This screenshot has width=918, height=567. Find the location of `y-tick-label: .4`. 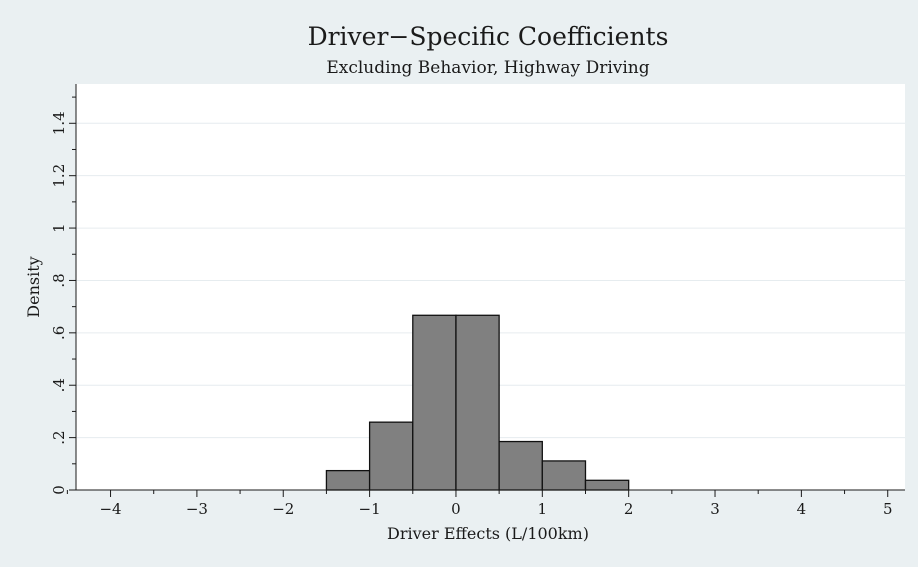

y-tick-label: .4 is located at coordinates (59, 385).